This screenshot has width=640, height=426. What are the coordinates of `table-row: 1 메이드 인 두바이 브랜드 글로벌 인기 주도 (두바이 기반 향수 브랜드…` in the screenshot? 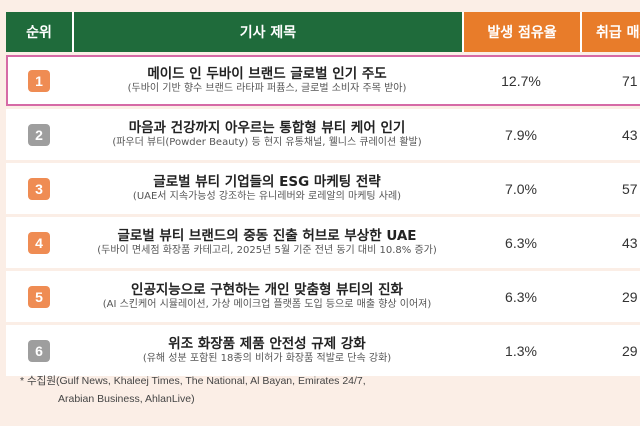 It's located at (323, 80).